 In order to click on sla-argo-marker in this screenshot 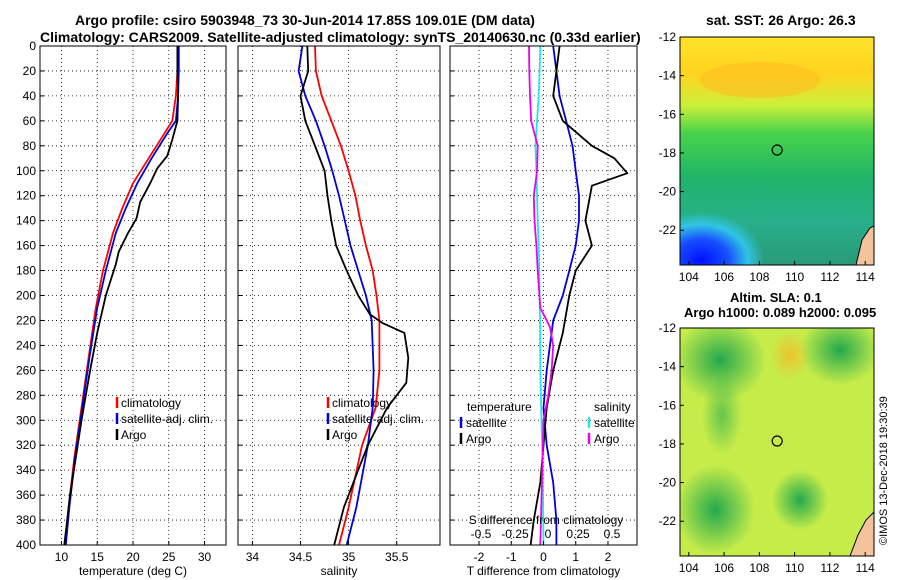, I will do `click(777, 441)`.